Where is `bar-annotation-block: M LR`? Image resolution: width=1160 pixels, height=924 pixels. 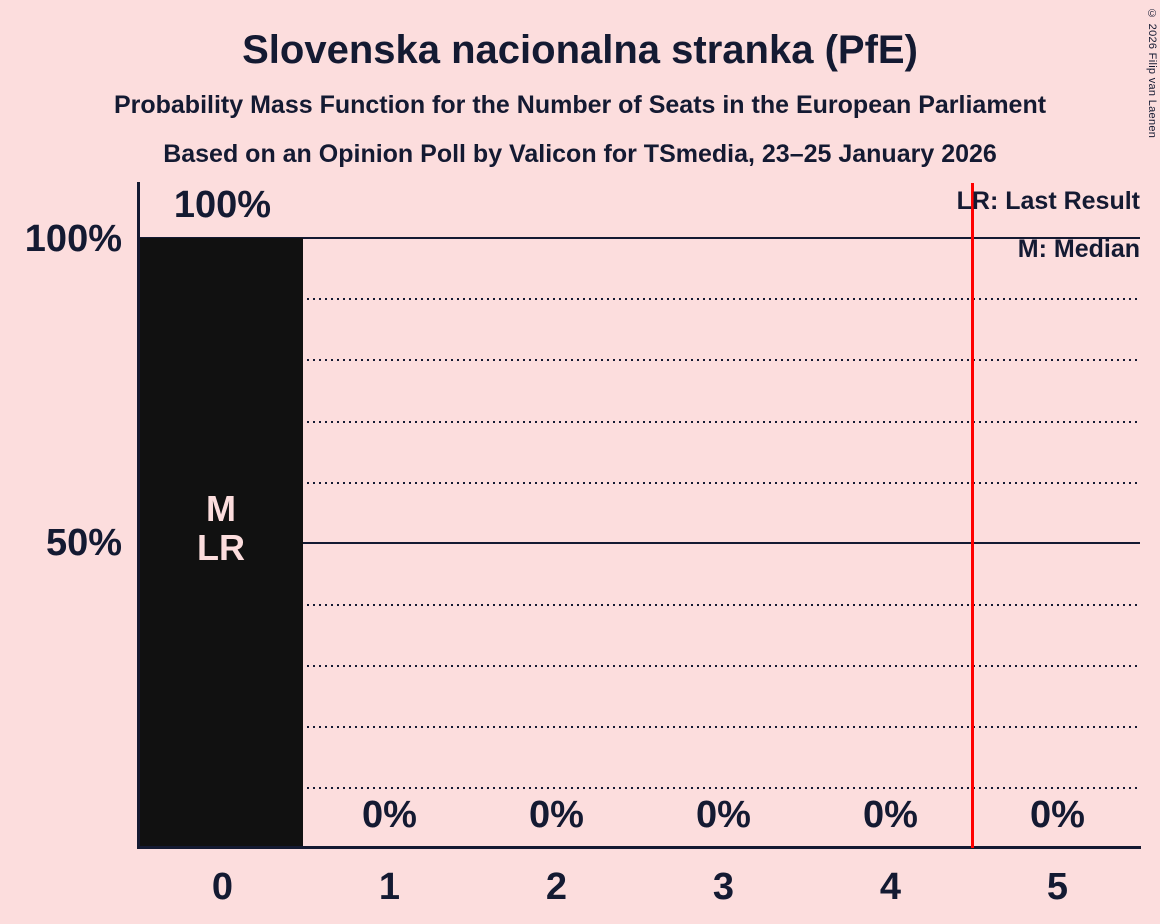 bar-annotation-block: M LR is located at coordinates (221, 528).